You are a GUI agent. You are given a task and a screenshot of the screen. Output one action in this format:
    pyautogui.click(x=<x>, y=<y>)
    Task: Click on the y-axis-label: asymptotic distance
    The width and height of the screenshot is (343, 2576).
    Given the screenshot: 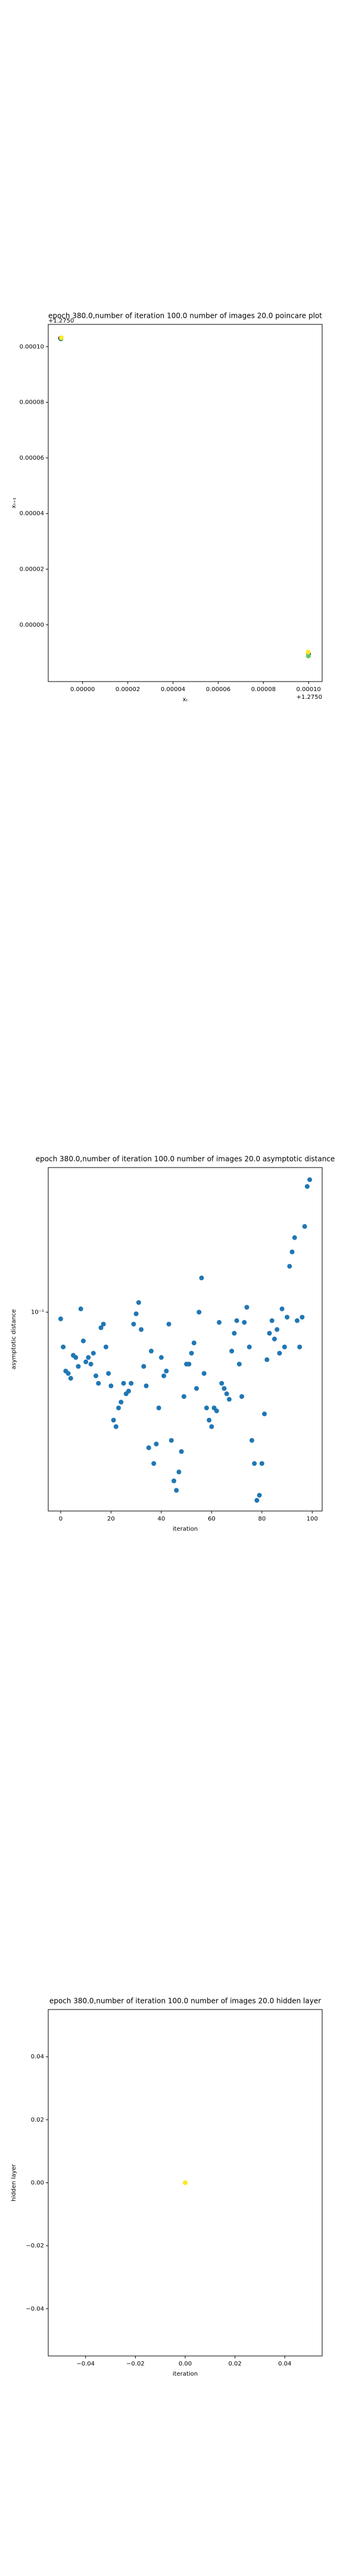 What is the action you would take?
    pyautogui.click(x=14, y=1339)
    